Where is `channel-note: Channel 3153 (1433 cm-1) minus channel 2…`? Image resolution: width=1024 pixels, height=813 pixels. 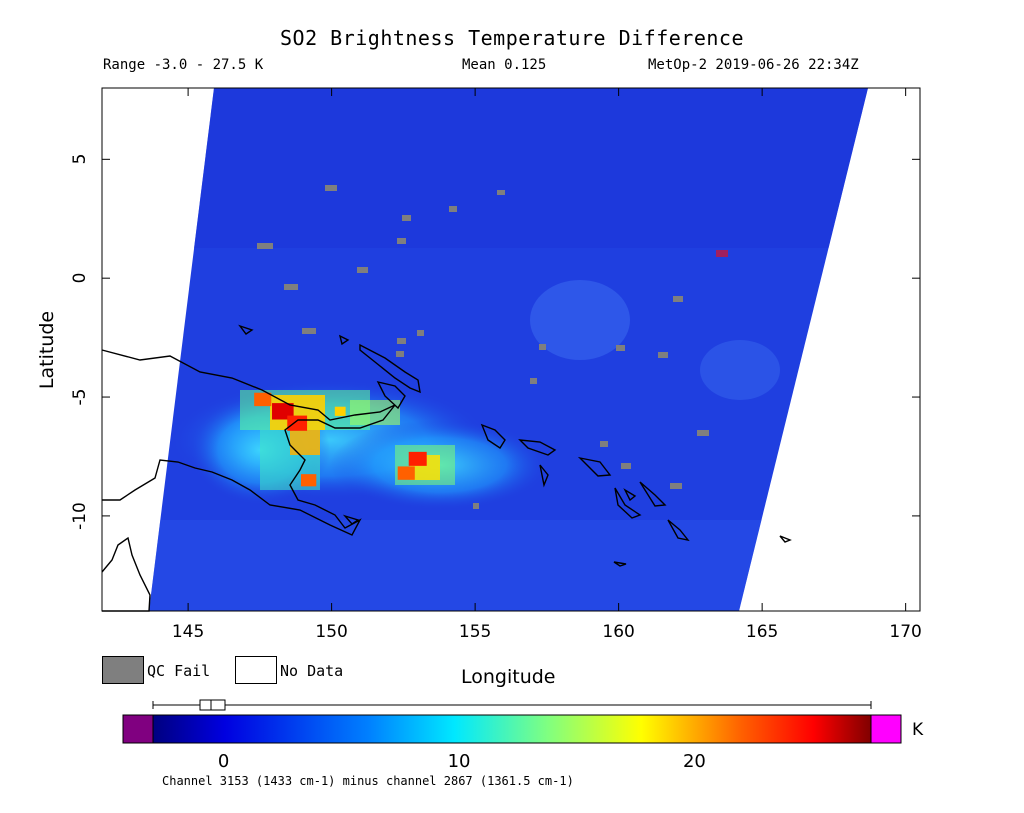
channel-note: Channel 3153 (1433 cm-1) minus channel 2… is located at coordinates (368, 781).